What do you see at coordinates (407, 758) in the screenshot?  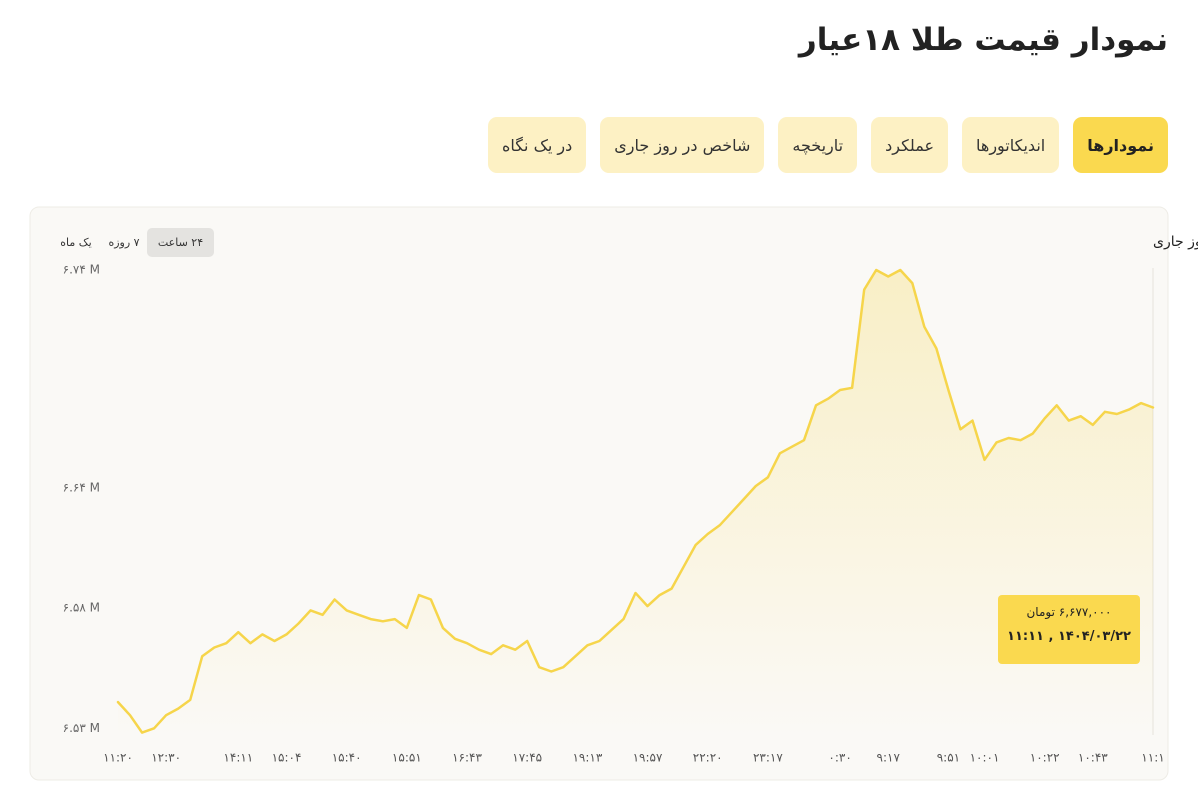 I see `x-tick-label: ۱۵:۵۱` at bounding box center [407, 758].